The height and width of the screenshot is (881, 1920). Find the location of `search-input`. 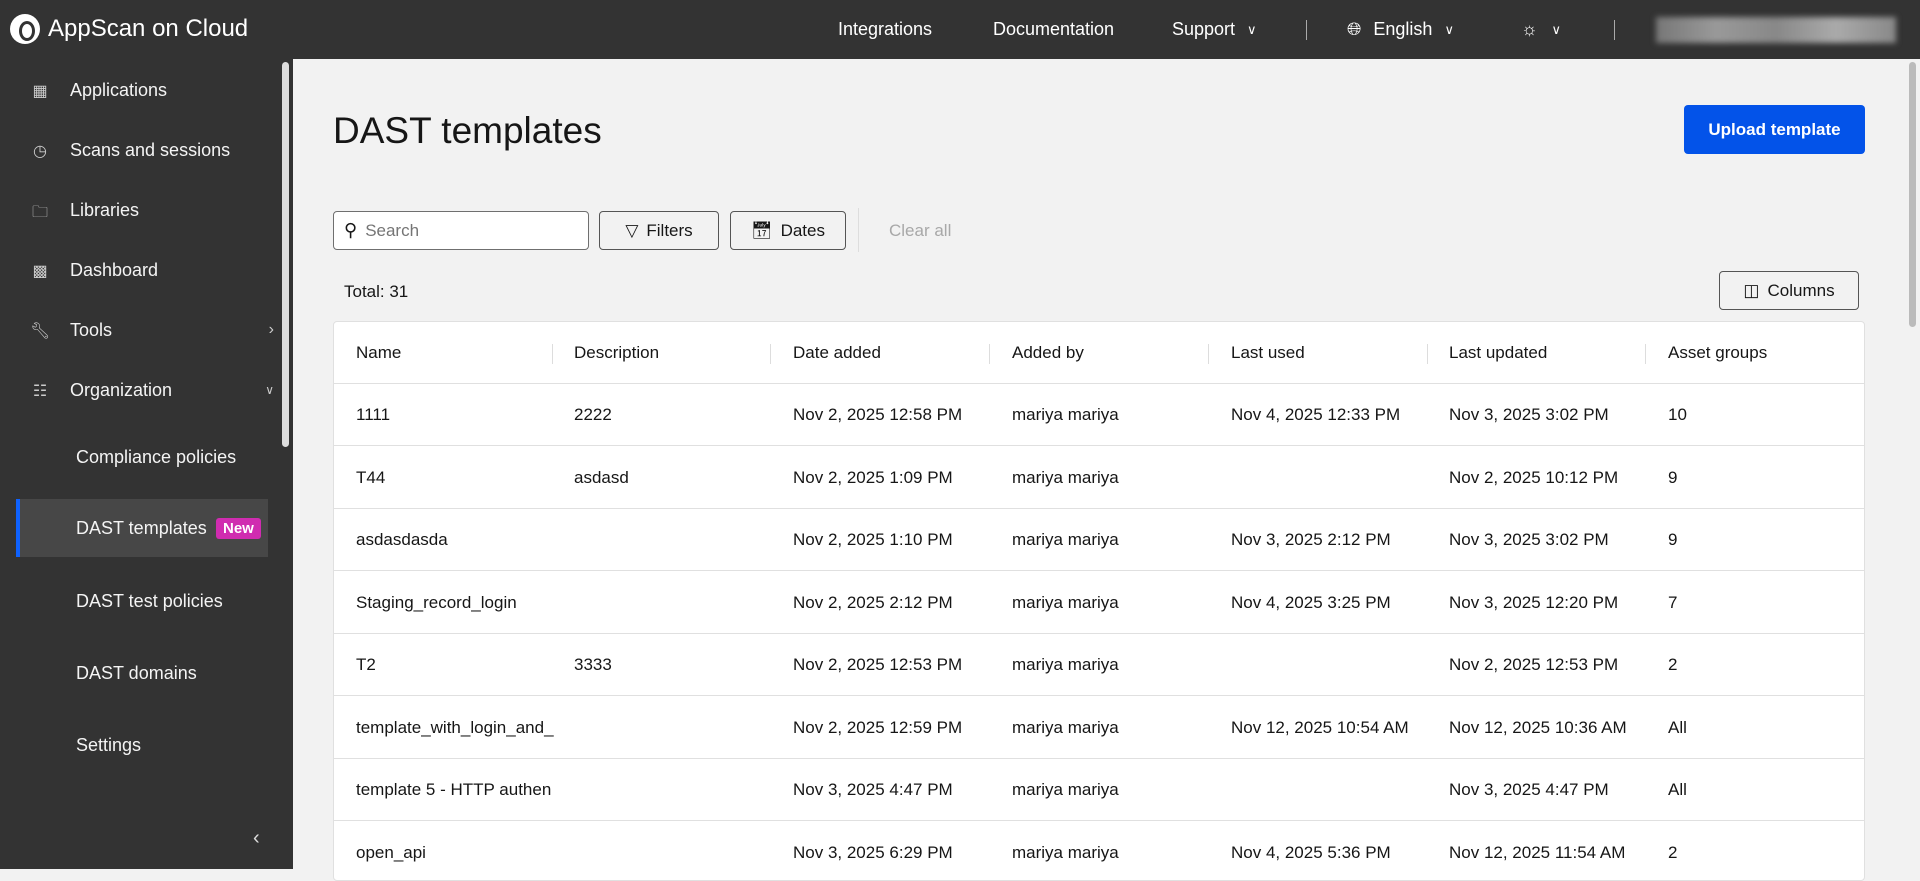

search-input is located at coordinates (465, 231).